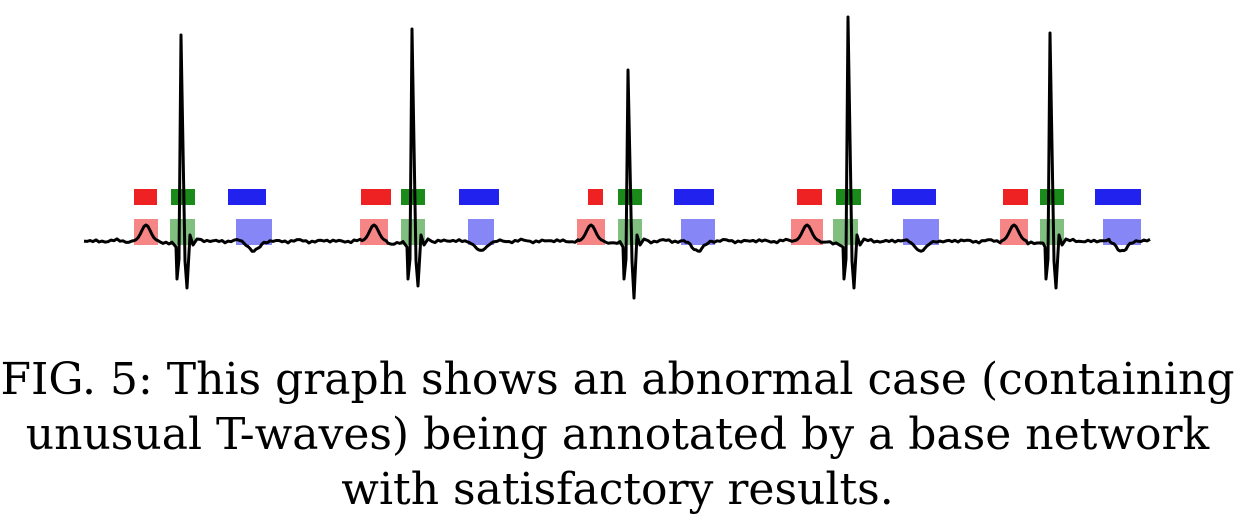 The width and height of the screenshot is (1235, 523). What do you see at coordinates (617, 489) in the screenshot?
I see `caption-line-3: with satisfactory results.` at bounding box center [617, 489].